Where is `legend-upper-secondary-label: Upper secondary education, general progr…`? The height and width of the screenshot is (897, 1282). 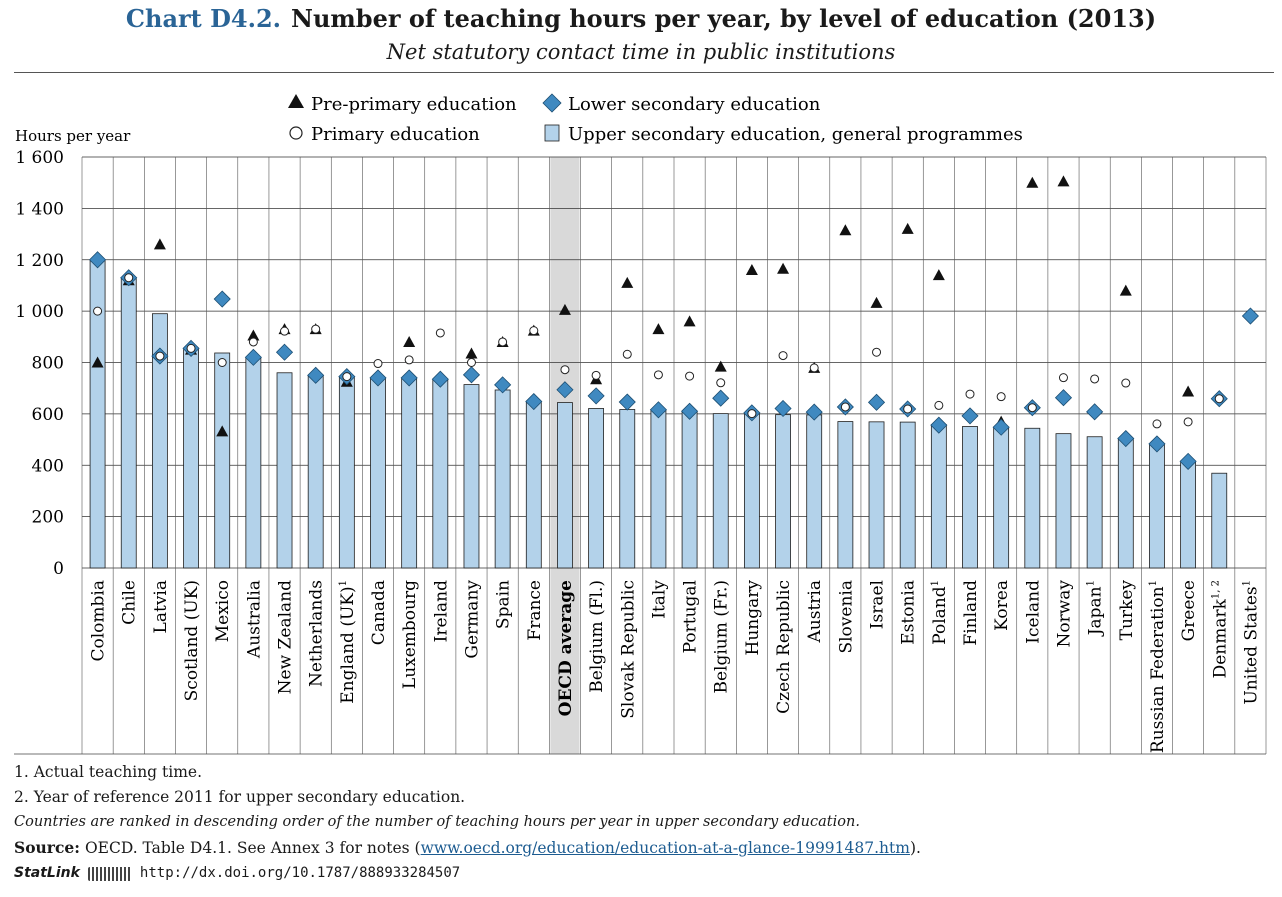
legend-upper-secondary-label: Upper secondary education, general progr… is located at coordinates (795, 134).